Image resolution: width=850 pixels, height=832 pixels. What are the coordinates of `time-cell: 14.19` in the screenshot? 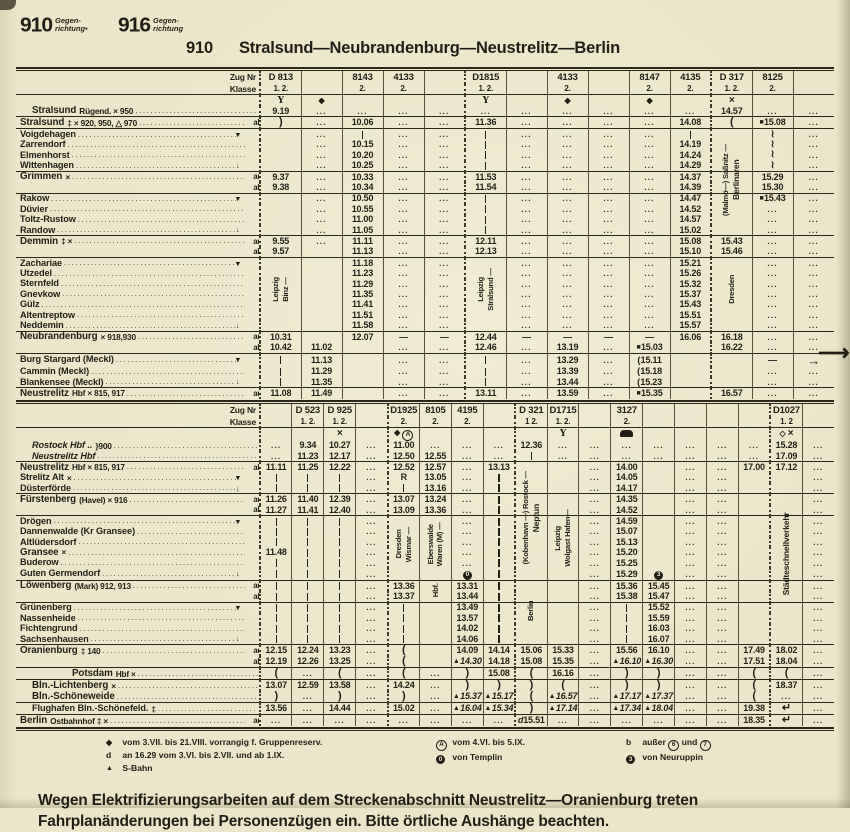 It's located at (690, 145).